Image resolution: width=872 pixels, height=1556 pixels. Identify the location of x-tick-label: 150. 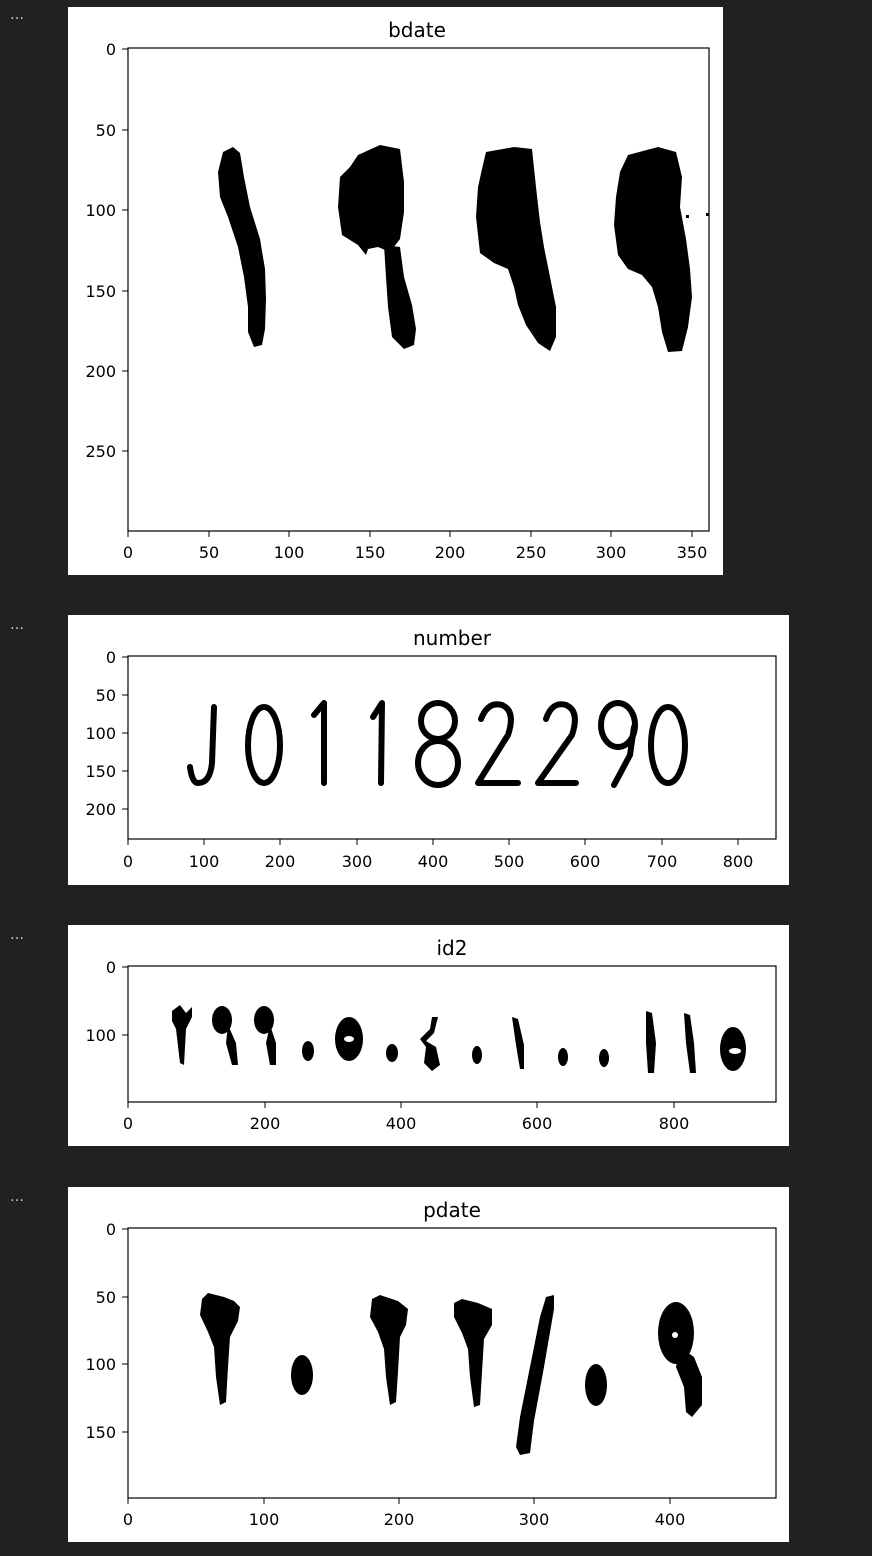
(370, 552).